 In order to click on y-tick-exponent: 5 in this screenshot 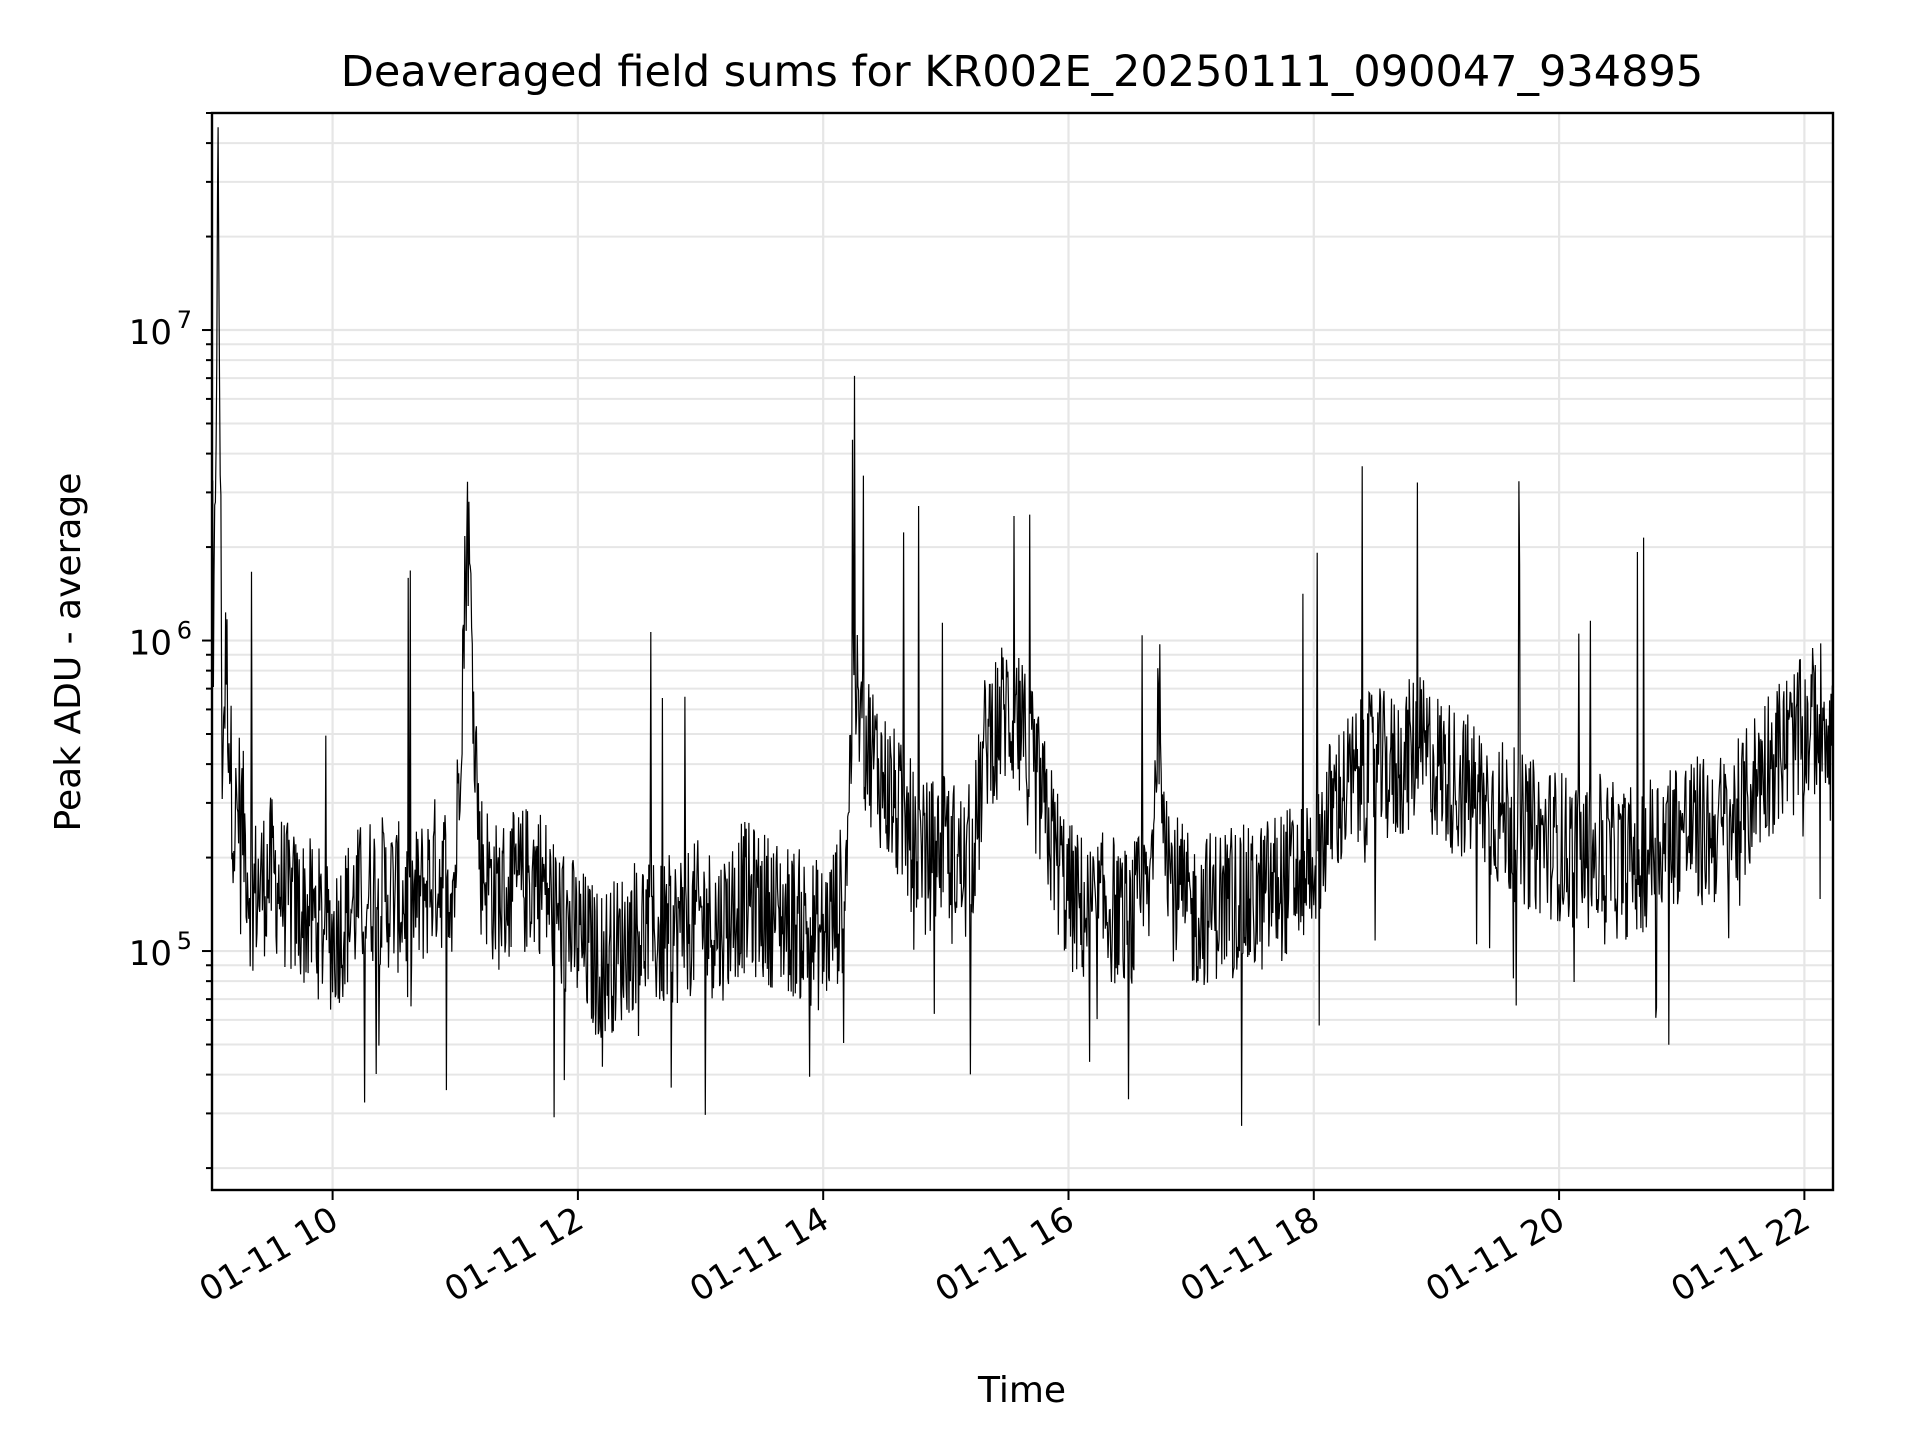, I will do `click(184, 941)`.